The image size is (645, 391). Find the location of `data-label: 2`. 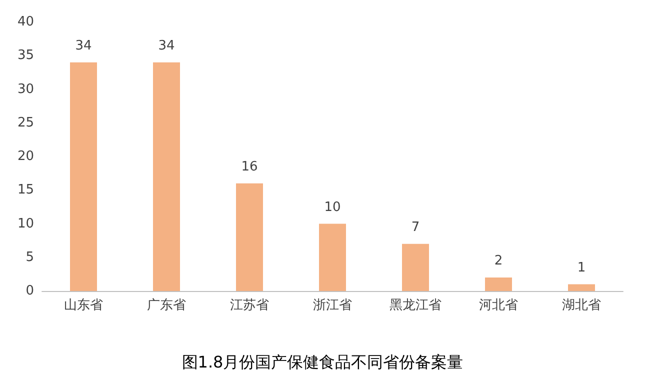

data-label: 2 is located at coordinates (498, 261).